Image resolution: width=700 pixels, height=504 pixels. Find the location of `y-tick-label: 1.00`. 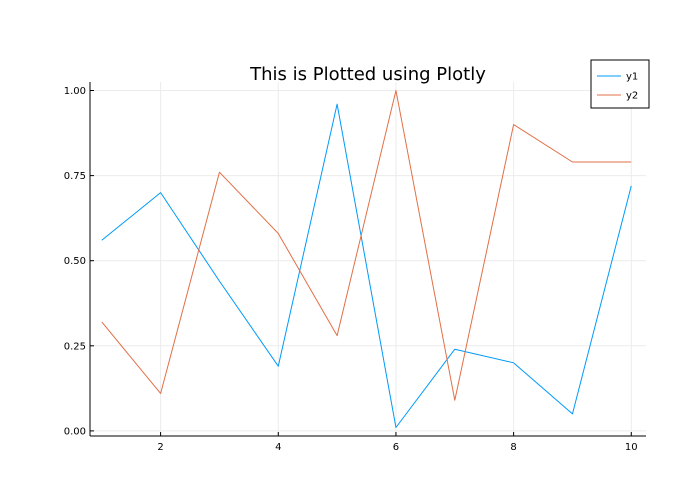

y-tick-label: 1.00 is located at coordinates (75, 91).